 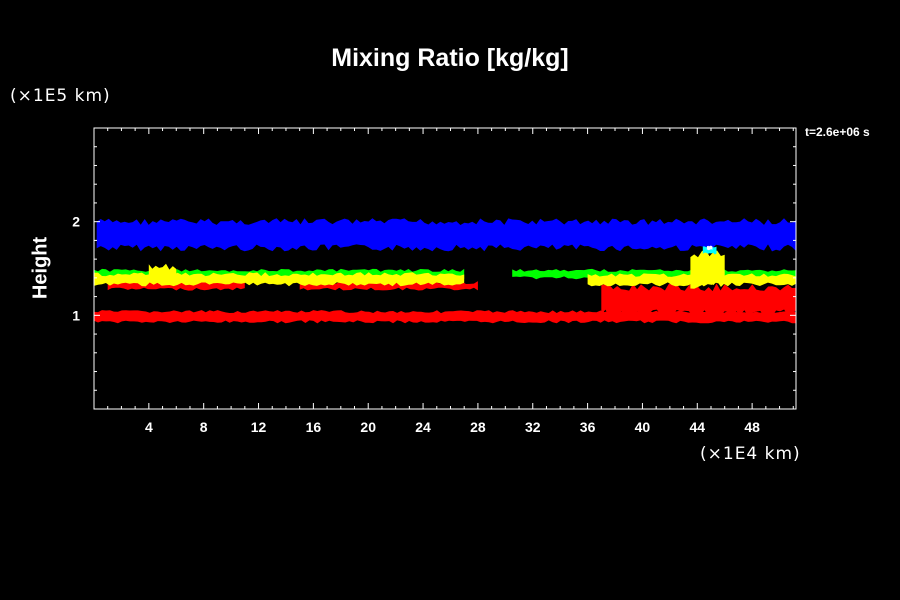 What do you see at coordinates (368, 427) in the screenshot?
I see `x-tick-label: 20` at bounding box center [368, 427].